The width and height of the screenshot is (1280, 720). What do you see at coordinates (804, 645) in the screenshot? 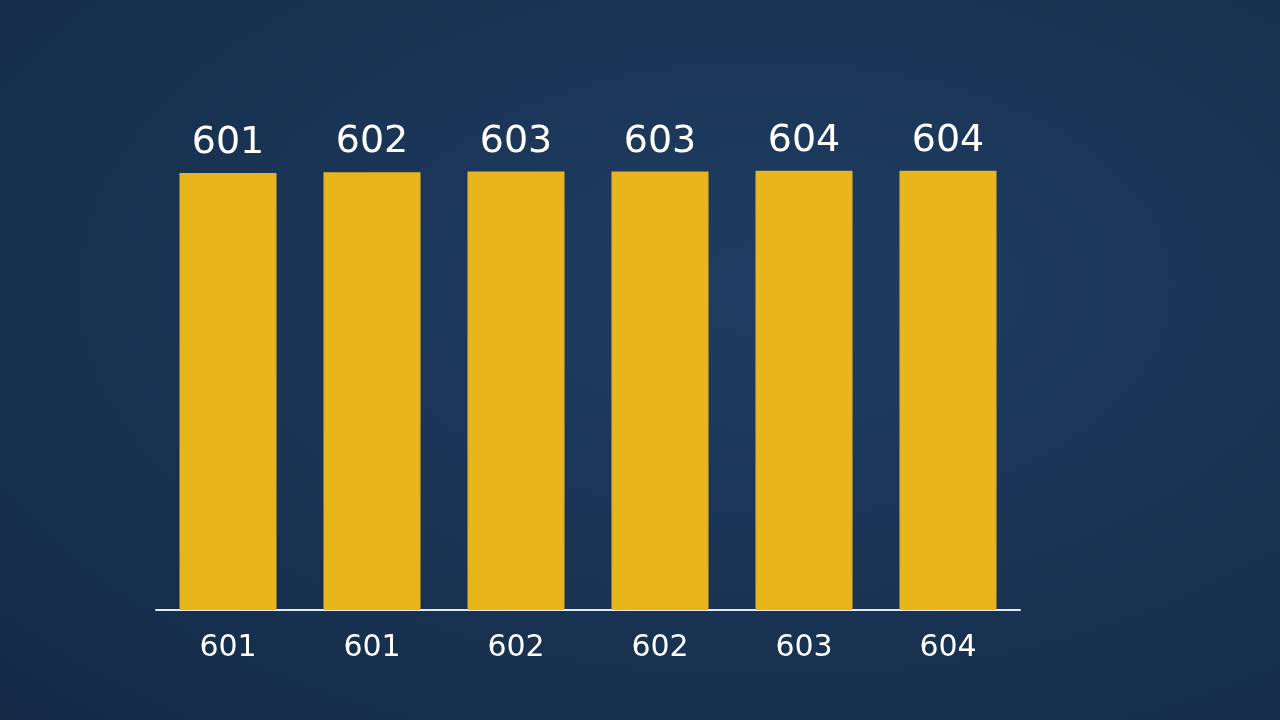
I see `x-tick-label: 603` at bounding box center [804, 645].